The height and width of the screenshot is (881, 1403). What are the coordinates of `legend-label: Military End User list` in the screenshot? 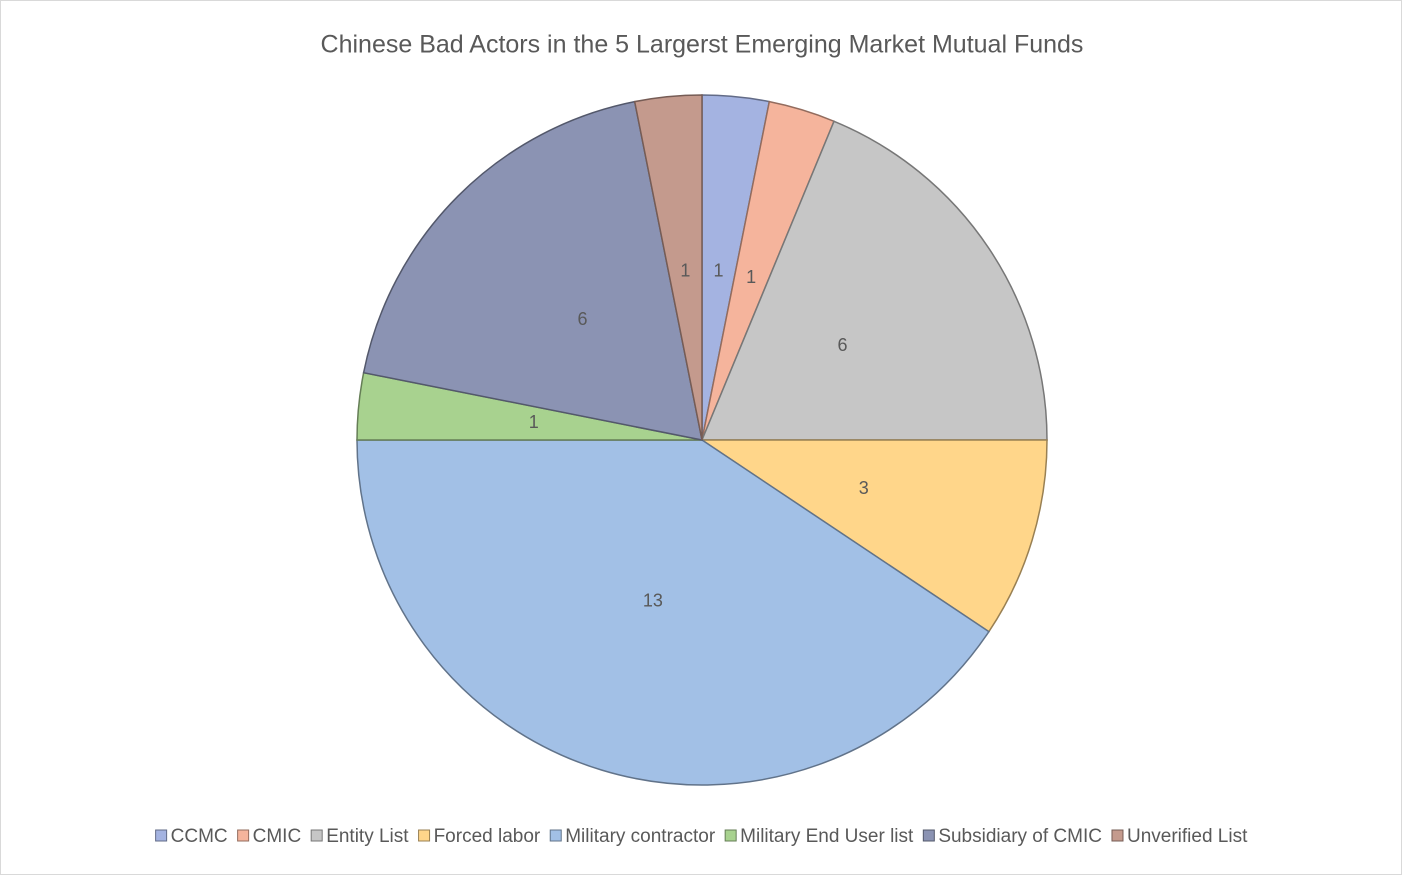 It's located at (827, 836).